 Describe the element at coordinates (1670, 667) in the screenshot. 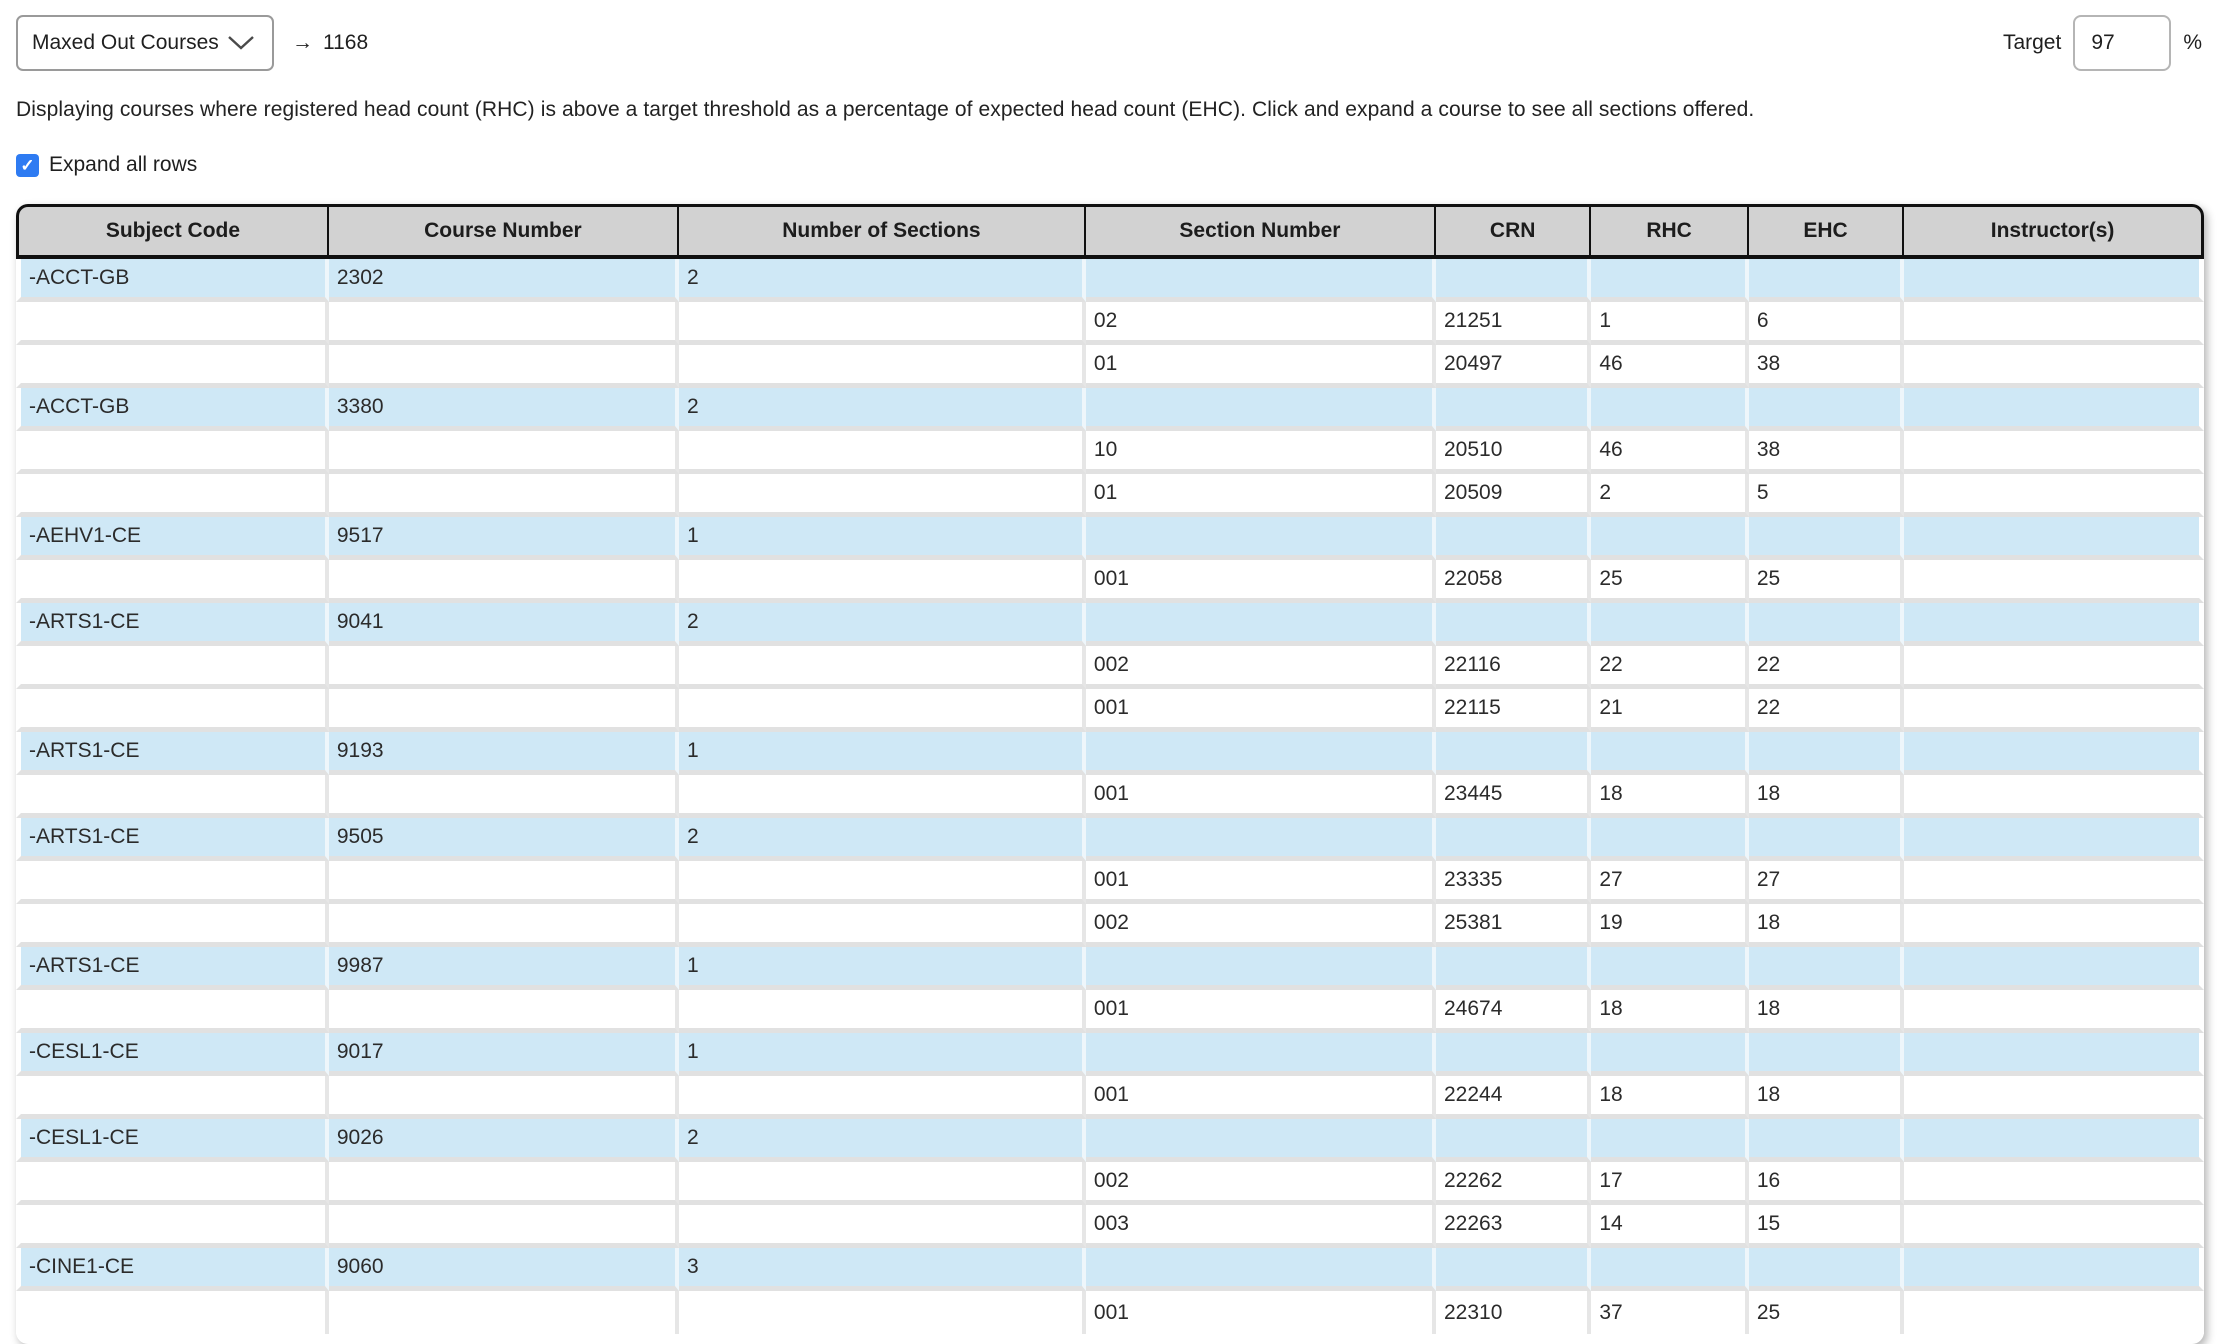

I see `rhc-cell: 22` at that location.